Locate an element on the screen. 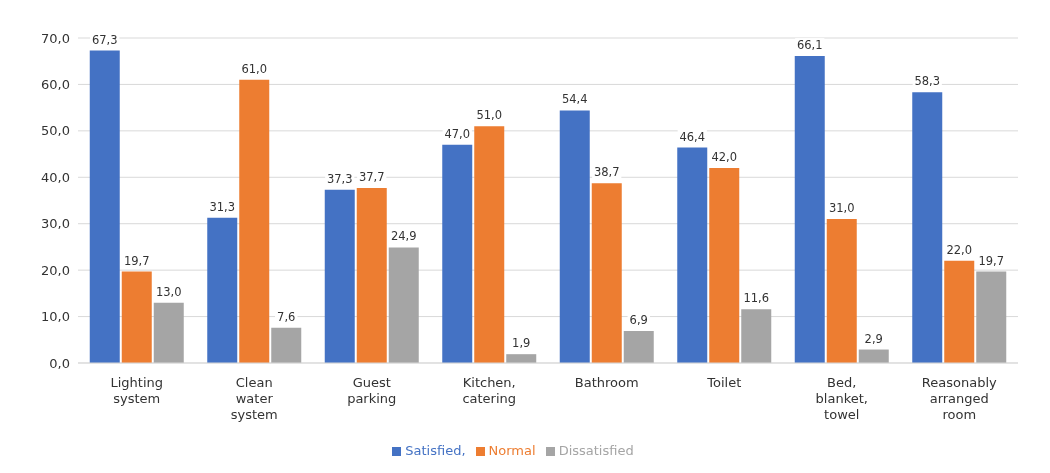  data-label: 38,7 is located at coordinates (606, 172).